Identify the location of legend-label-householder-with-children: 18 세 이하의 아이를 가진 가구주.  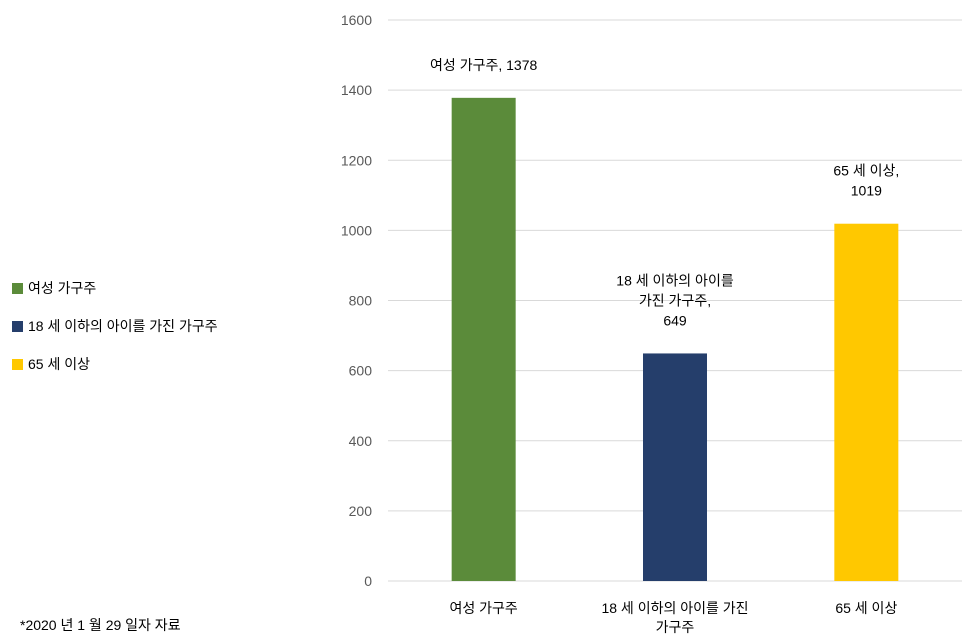
(123, 326).